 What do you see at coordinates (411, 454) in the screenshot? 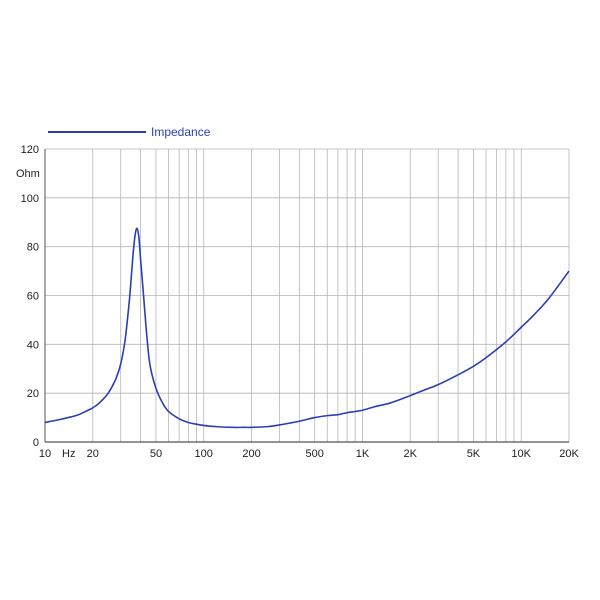
I see `x-tick-label: 2K` at bounding box center [411, 454].